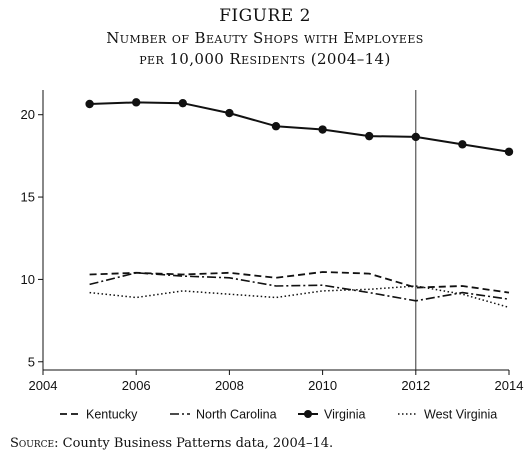  I want to click on legend-label-west-virginia: West Virginia, so click(460, 415).